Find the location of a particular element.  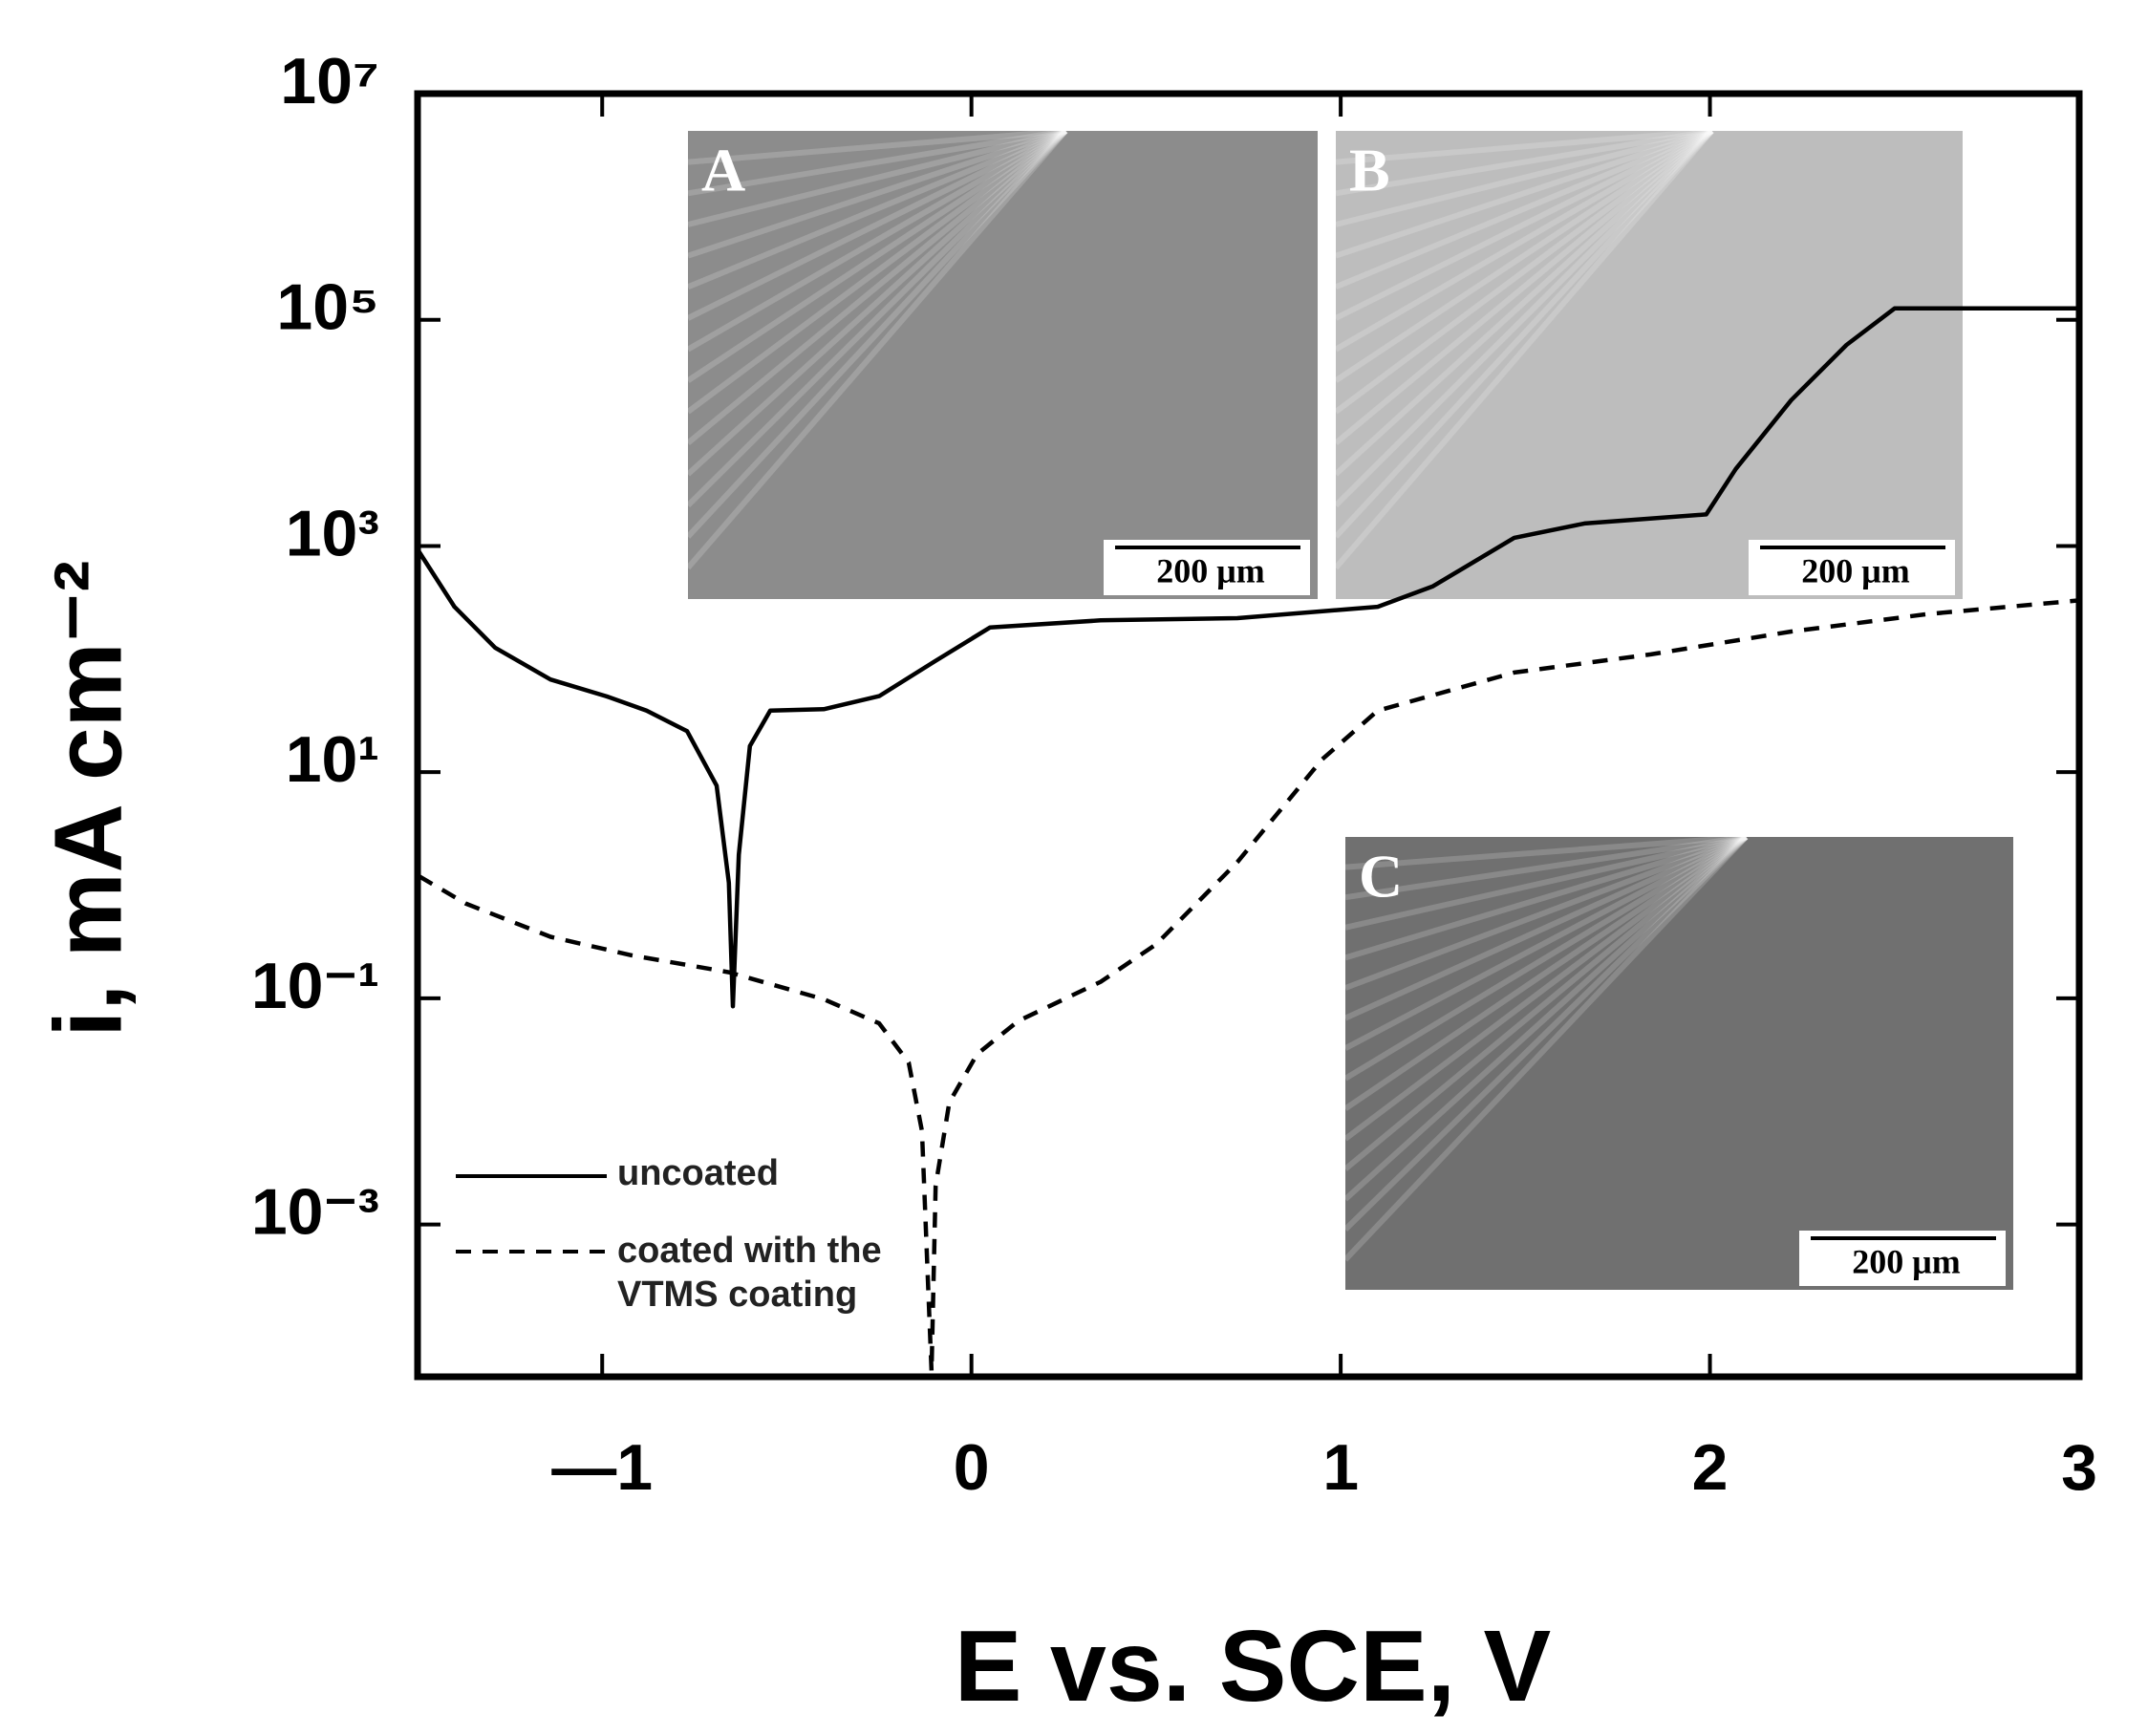

x-tick-label: 0 is located at coordinates (972, 1467).